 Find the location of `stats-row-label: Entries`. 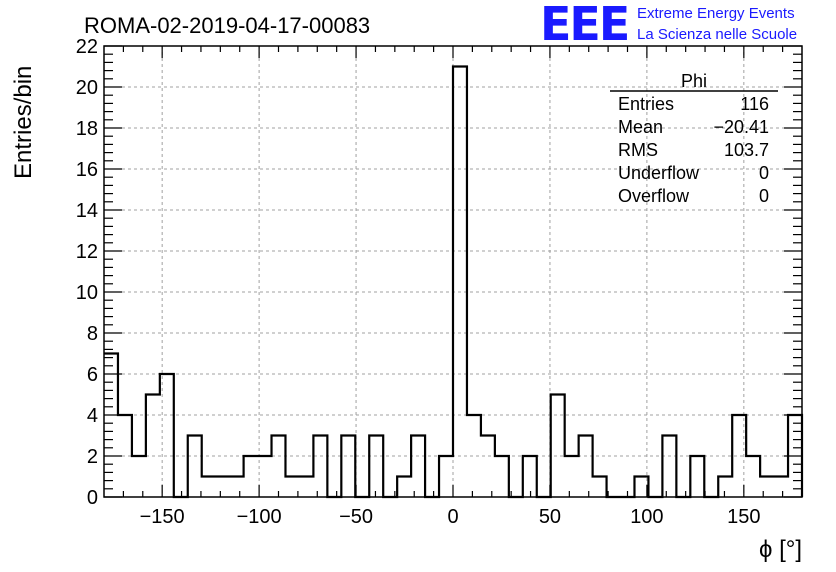

stats-row-label: Entries is located at coordinates (646, 104).